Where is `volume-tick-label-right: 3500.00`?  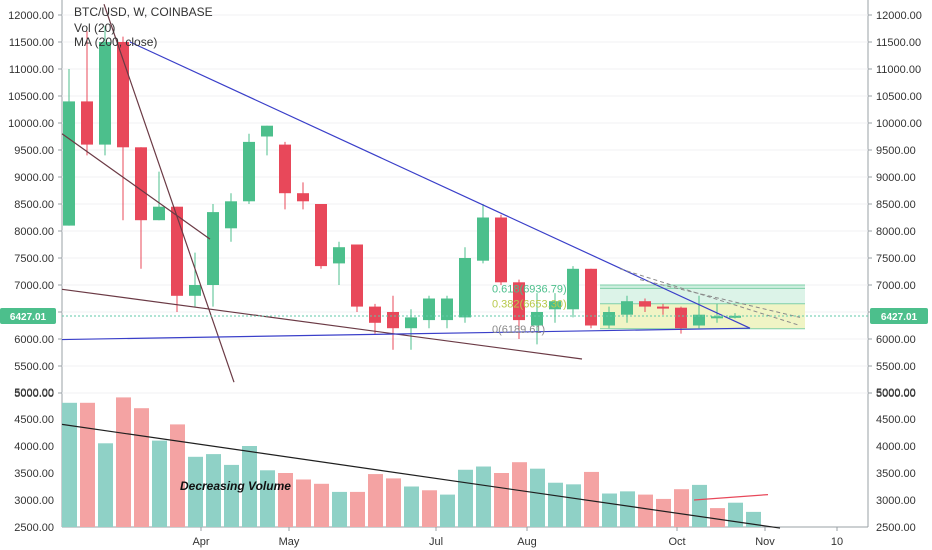
volume-tick-label-right: 3500.00 is located at coordinates (896, 474).